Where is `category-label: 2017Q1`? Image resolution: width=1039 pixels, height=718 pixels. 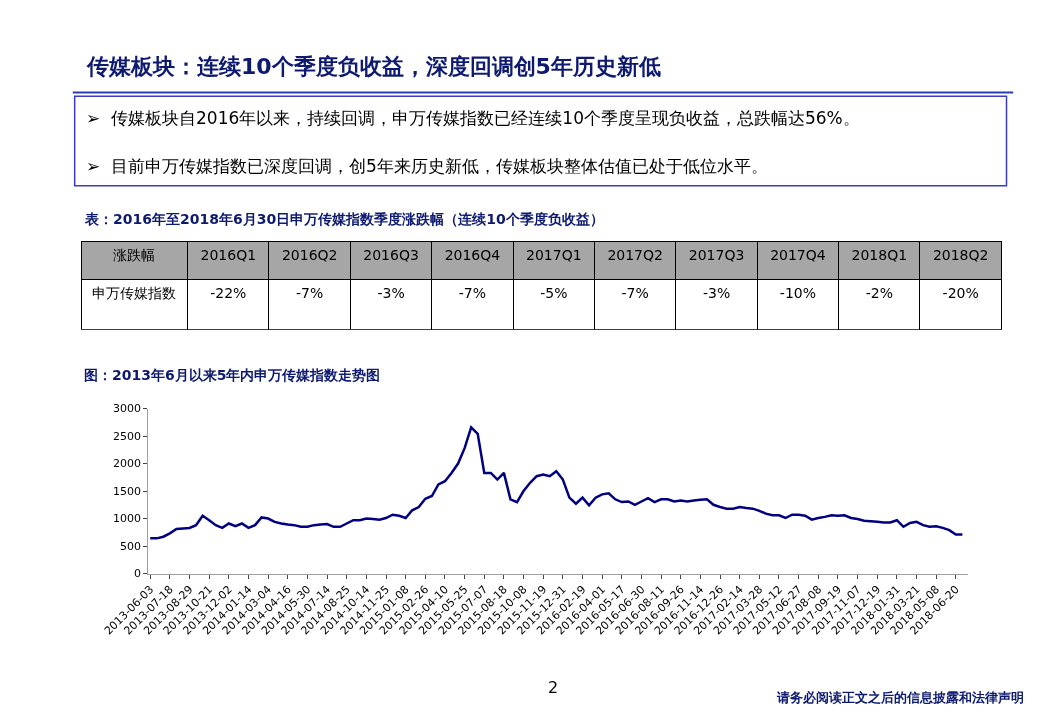
category-label: 2017Q1 is located at coordinates (554, 255).